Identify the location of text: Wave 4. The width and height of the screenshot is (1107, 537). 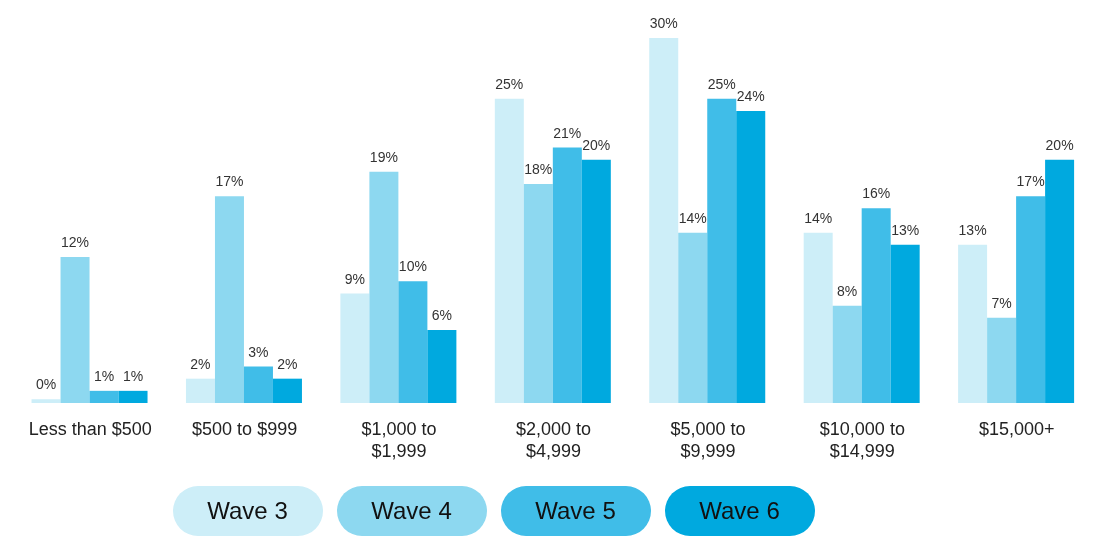
(411, 511).